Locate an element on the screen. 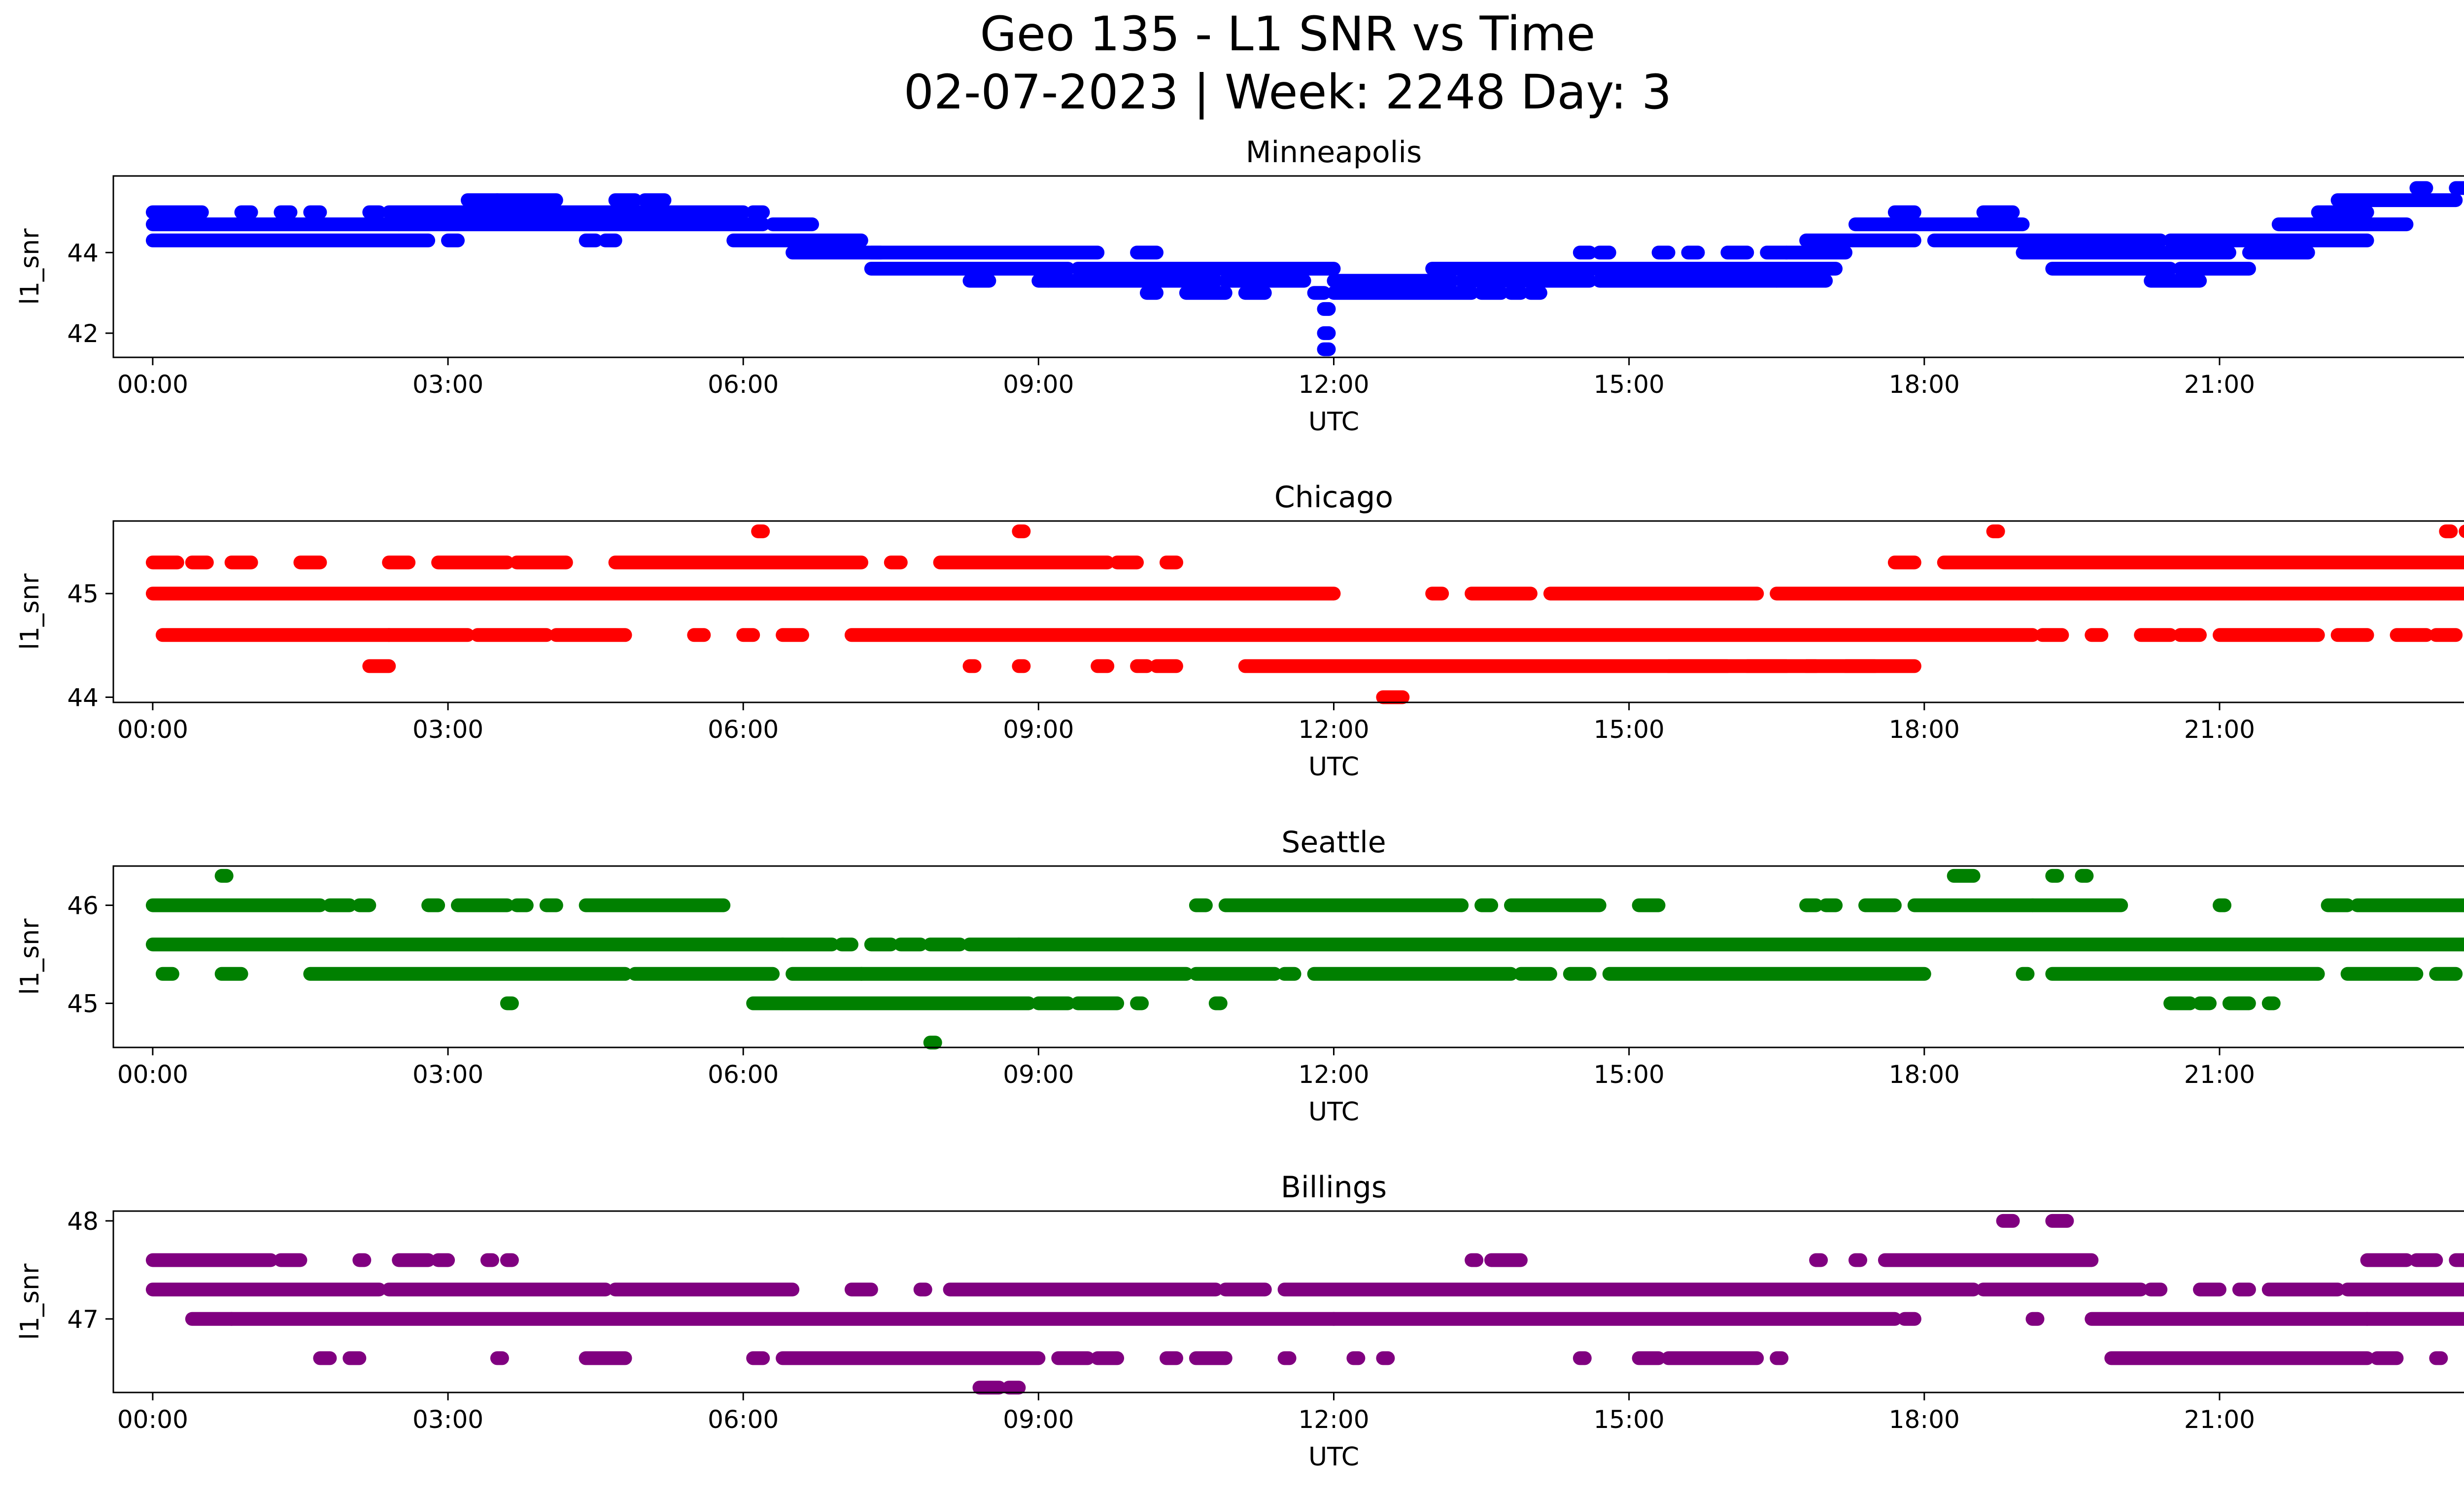 The image size is (2464, 1495). x-tick-label: 03:00 is located at coordinates (447, 384).